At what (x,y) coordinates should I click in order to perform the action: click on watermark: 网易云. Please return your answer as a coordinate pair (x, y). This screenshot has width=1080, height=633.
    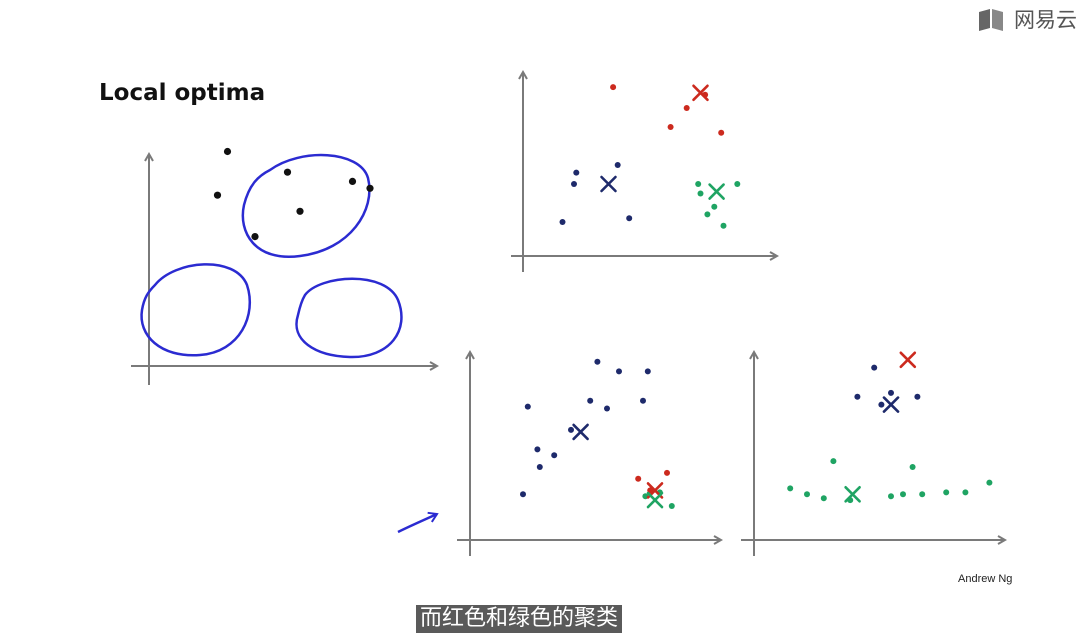
    Looking at the image, I should click on (1026, 19).